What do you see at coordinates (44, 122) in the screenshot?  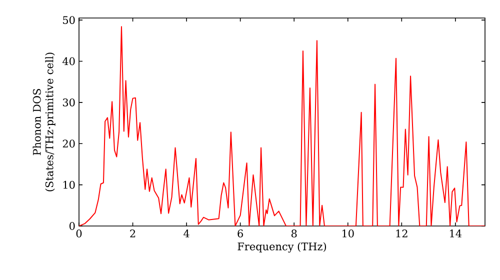 I see `y-axis-title: Phonon DOS (States/THz·primitive cell)` at bounding box center [44, 122].